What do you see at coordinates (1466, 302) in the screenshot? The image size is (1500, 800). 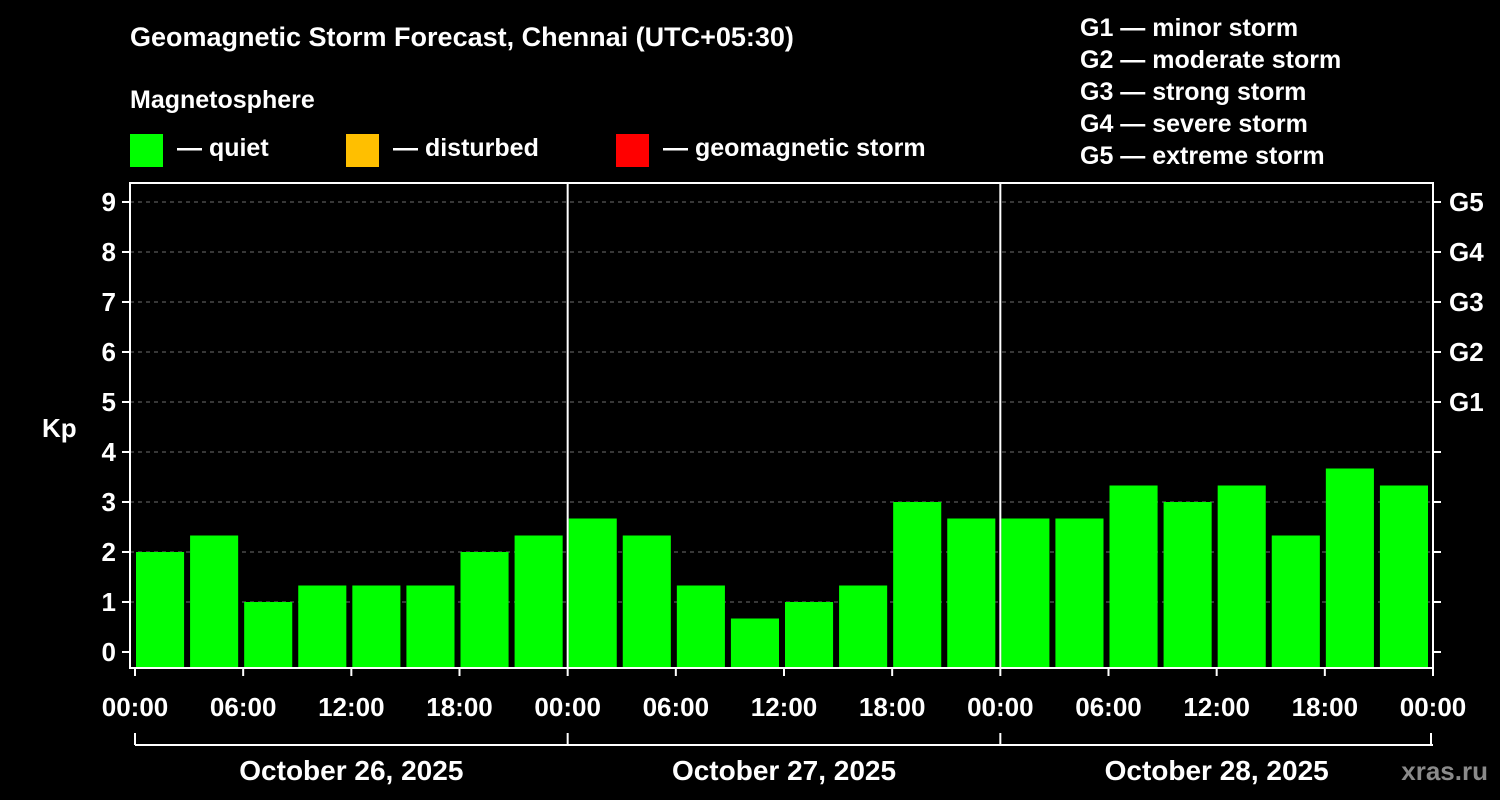 I see `g-tick-label: G3` at bounding box center [1466, 302].